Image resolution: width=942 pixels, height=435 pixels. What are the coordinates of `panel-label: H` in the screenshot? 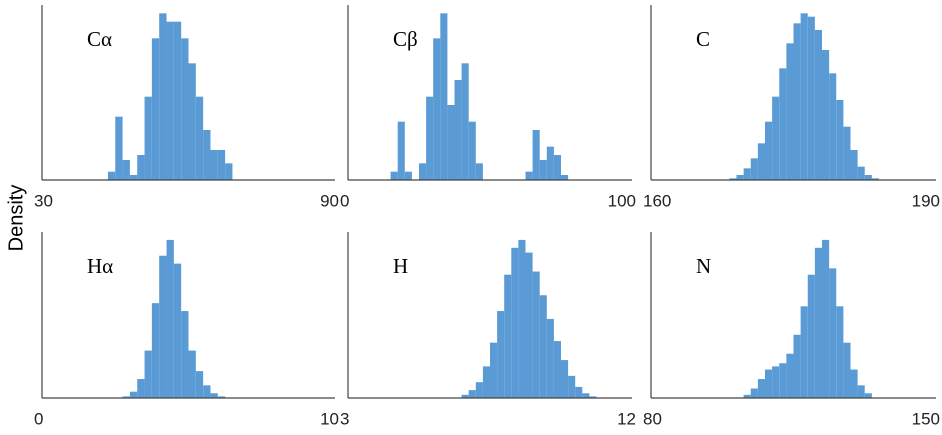 It's located at (400, 266).